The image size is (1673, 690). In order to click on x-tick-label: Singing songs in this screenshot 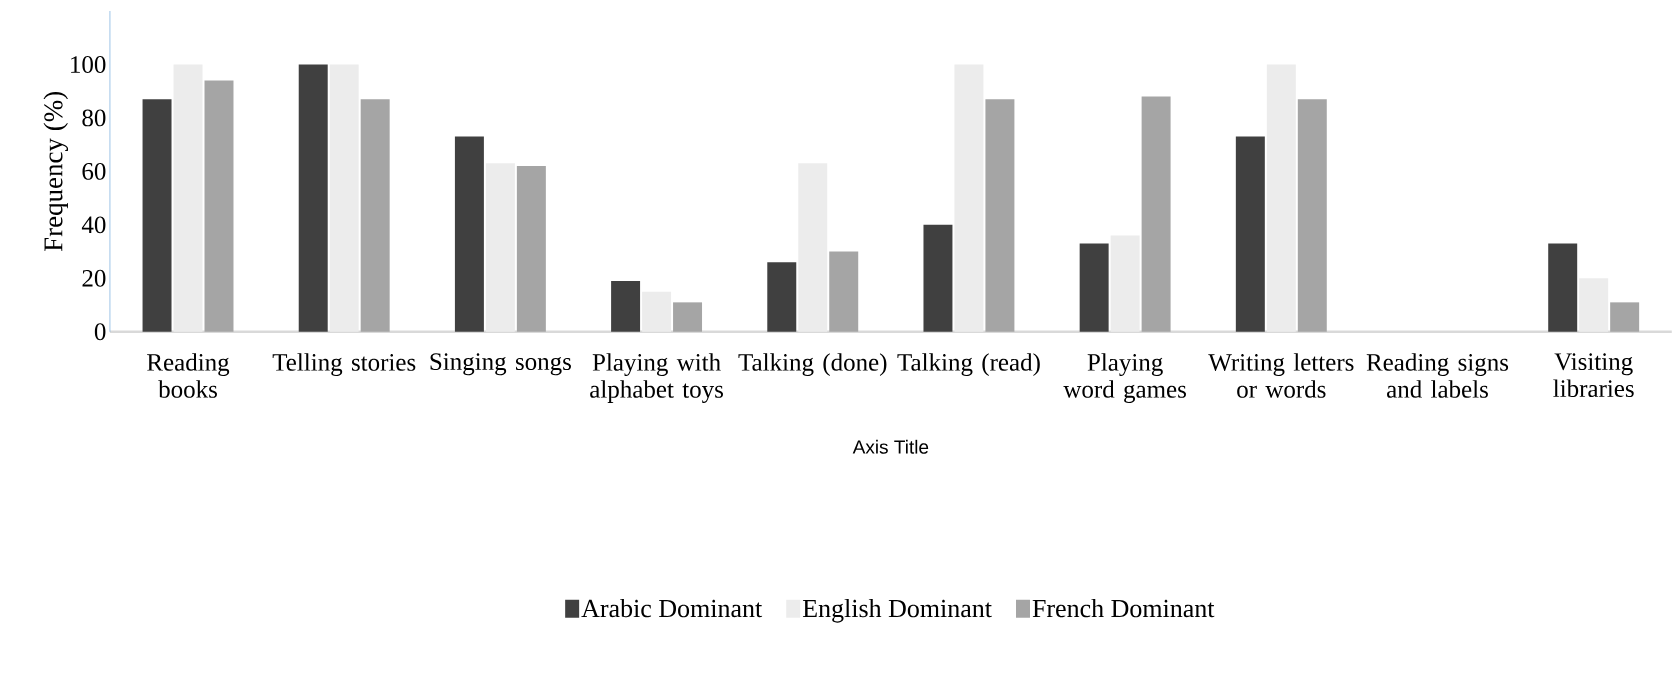, I will do `click(500, 364)`.